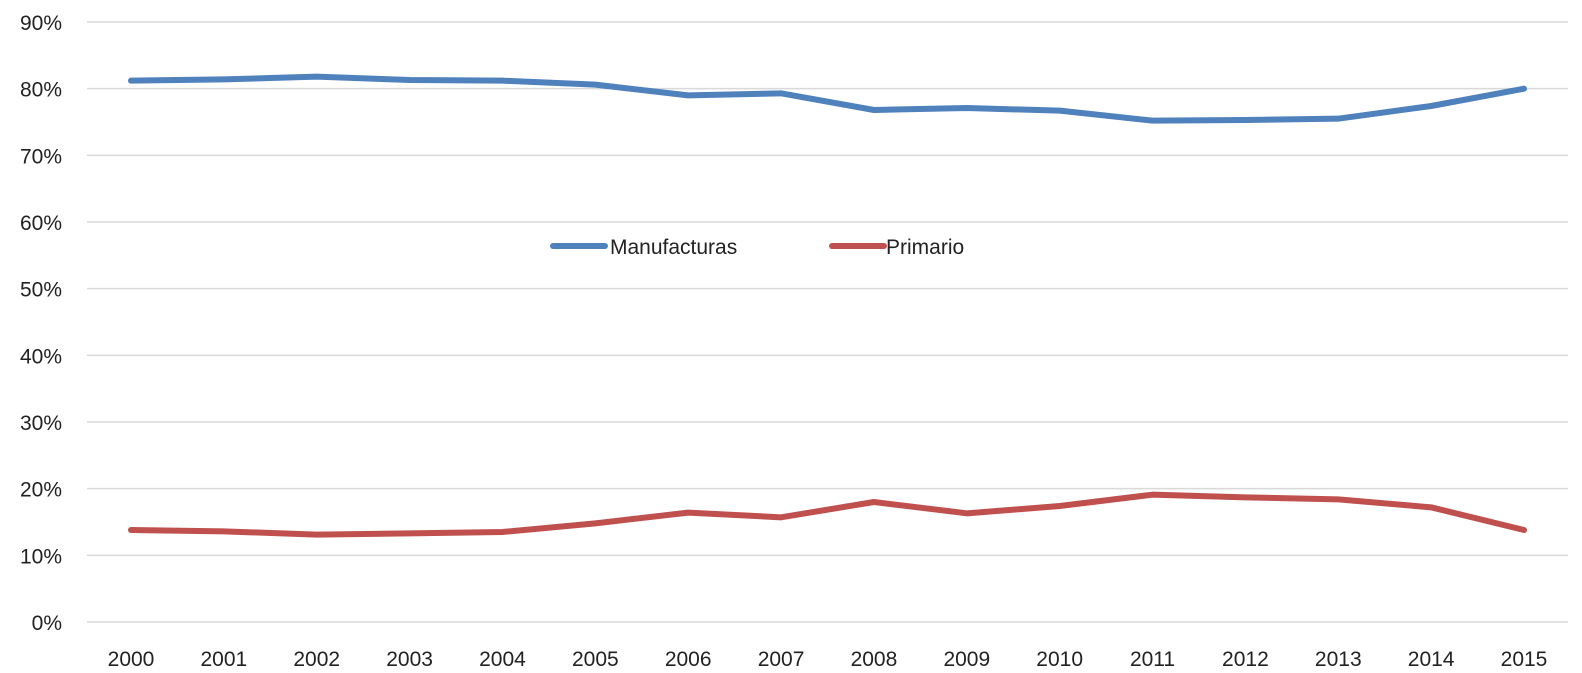  Describe the element at coordinates (131, 659) in the screenshot. I see `x-tick-label: 2000` at that location.